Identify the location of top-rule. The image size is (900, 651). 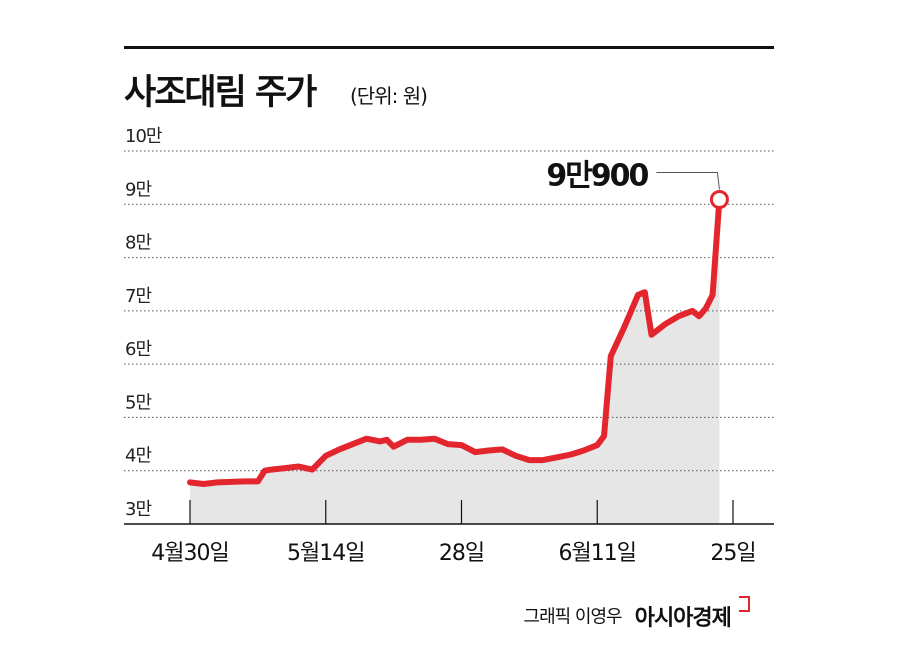
(449, 47).